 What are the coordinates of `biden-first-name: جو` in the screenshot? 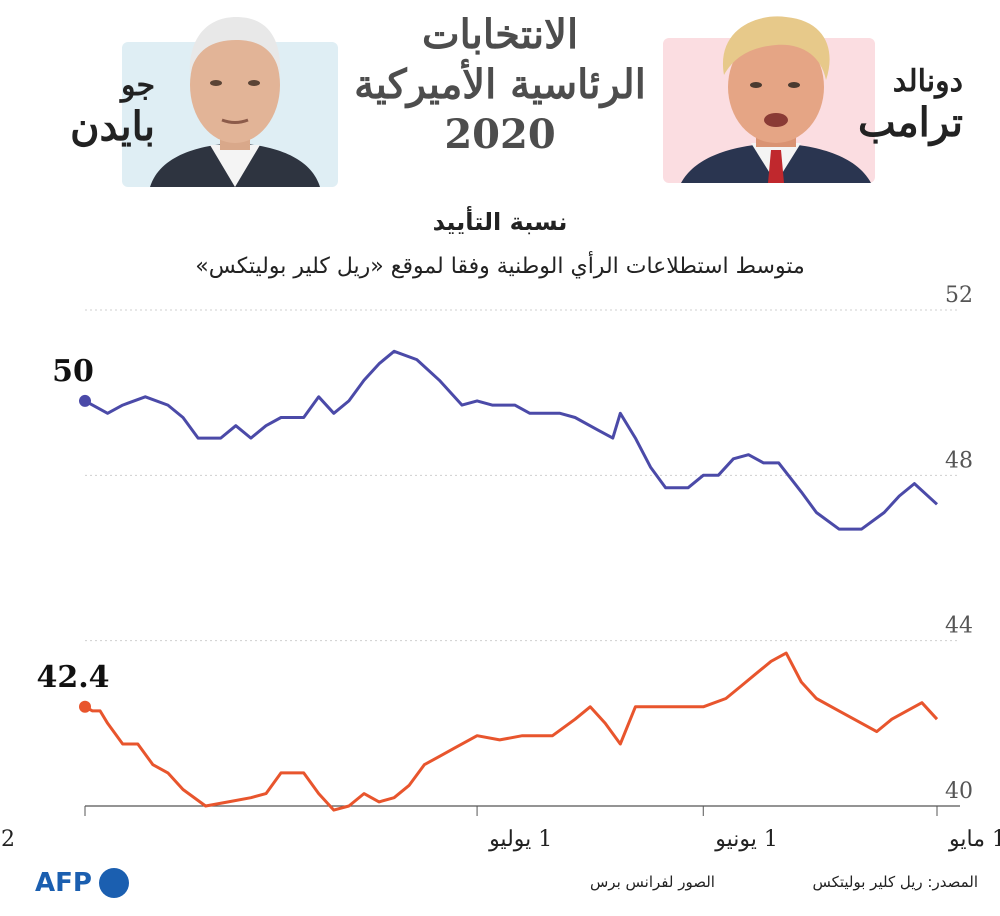 It's located at (137, 85).